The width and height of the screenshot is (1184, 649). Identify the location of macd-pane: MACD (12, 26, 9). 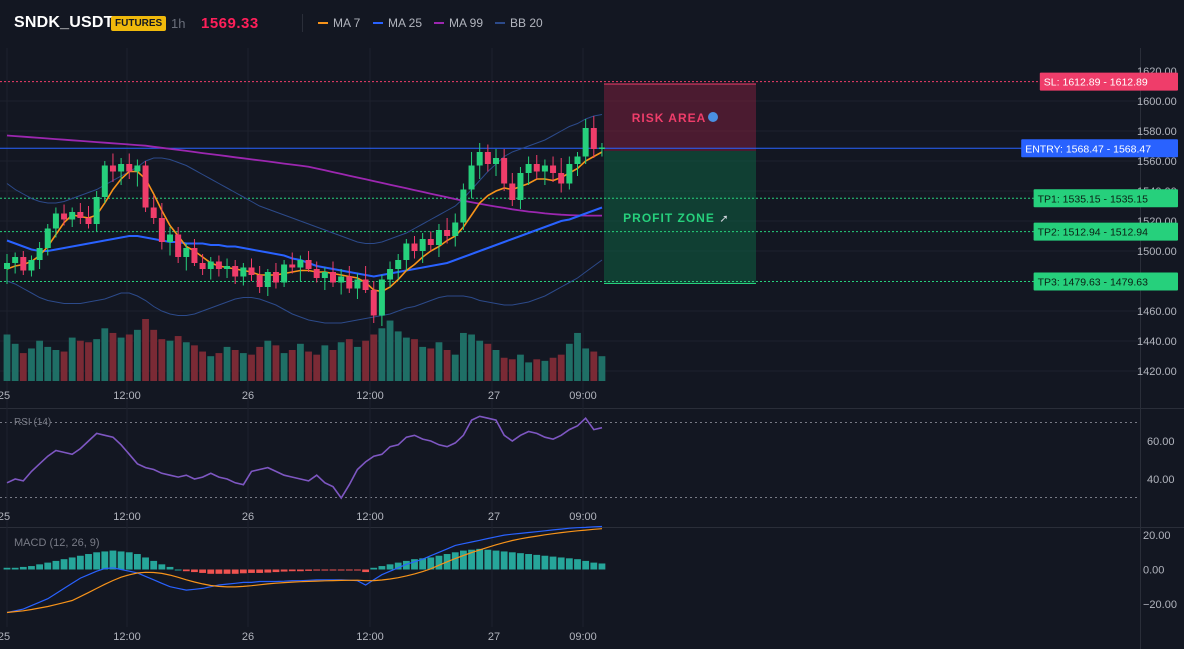
(304, 569).